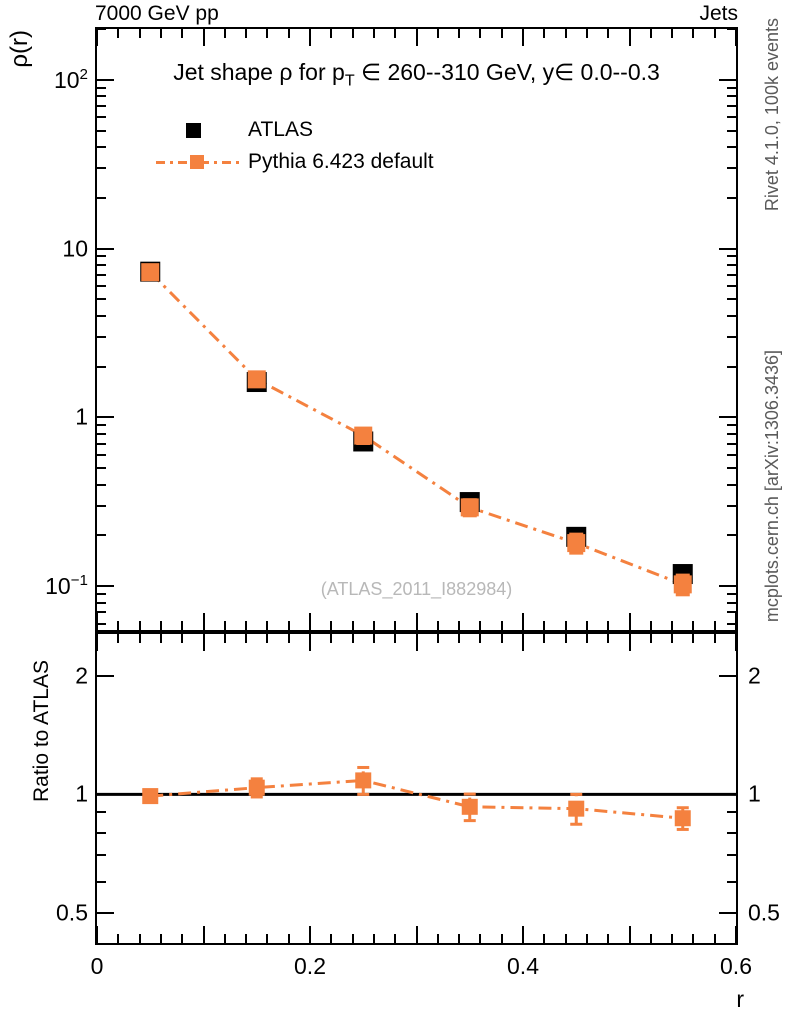 The image size is (786, 1024). I want to click on legend-entry-pythia: Pythia 6.423 default, so click(293, 162).